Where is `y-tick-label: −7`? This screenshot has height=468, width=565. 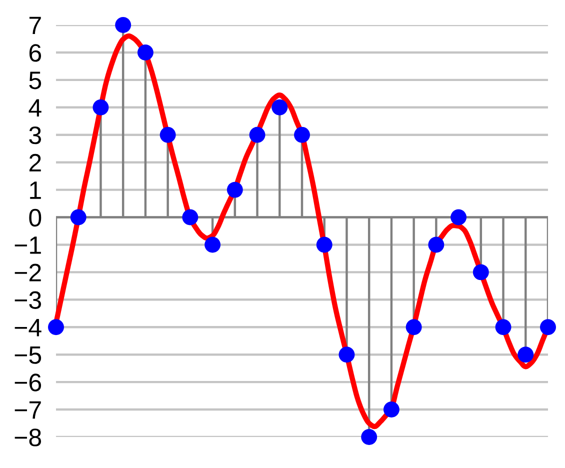 y-tick-label: −7 is located at coordinates (27, 410).